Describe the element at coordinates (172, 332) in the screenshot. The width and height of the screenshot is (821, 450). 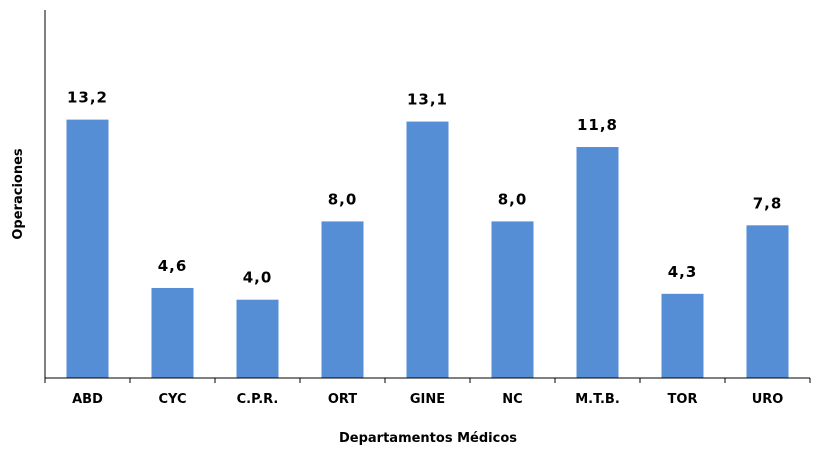
I see `bar-cyc` at that location.